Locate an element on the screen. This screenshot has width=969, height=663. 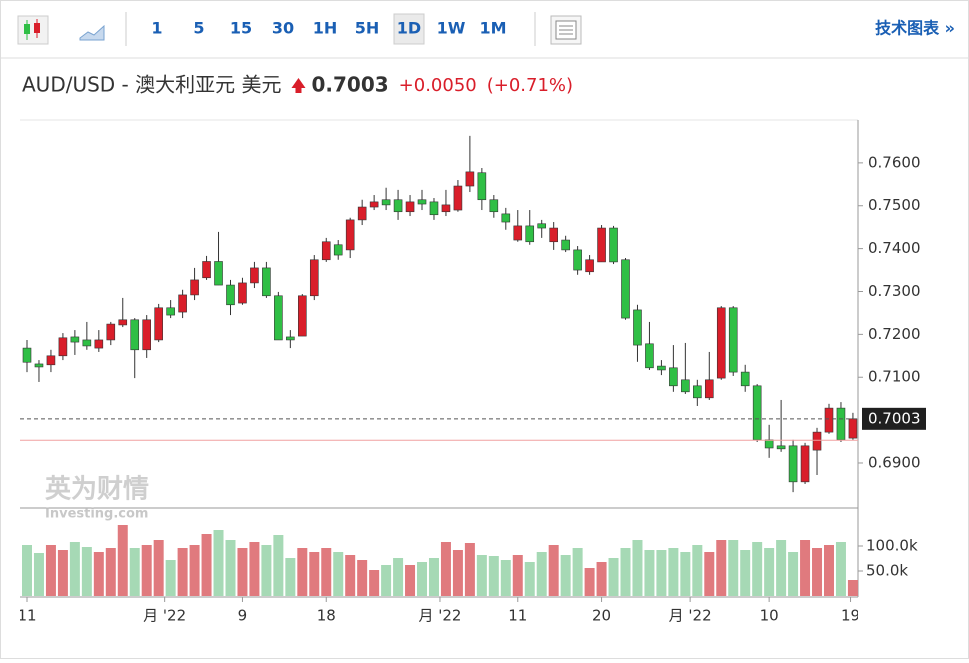
volume-tick-label: 100.0k is located at coordinates (892, 546).